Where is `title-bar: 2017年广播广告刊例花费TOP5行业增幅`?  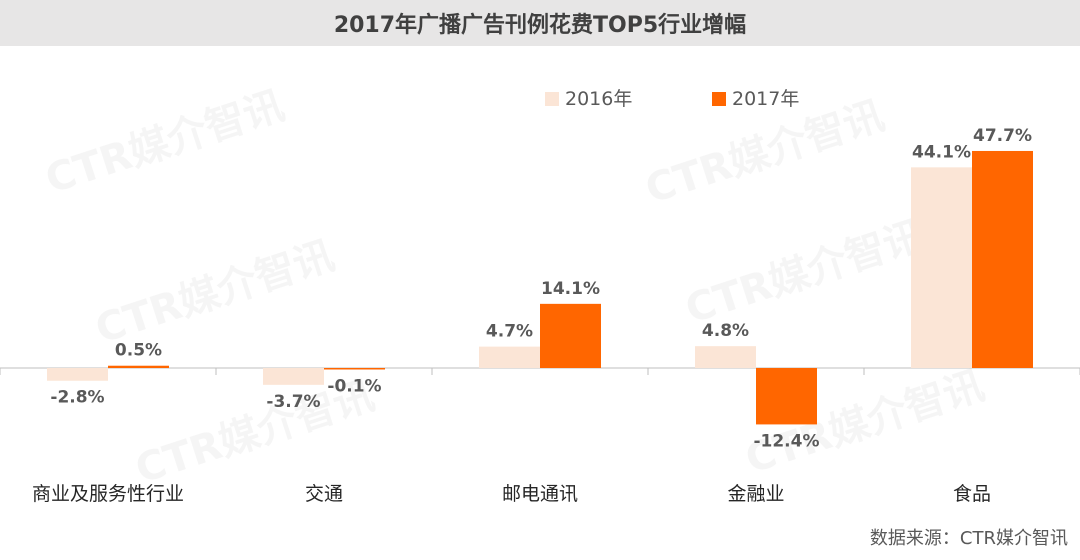 title-bar: 2017年广播广告刊例花费TOP5行业增幅 is located at coordinates (540, 23).